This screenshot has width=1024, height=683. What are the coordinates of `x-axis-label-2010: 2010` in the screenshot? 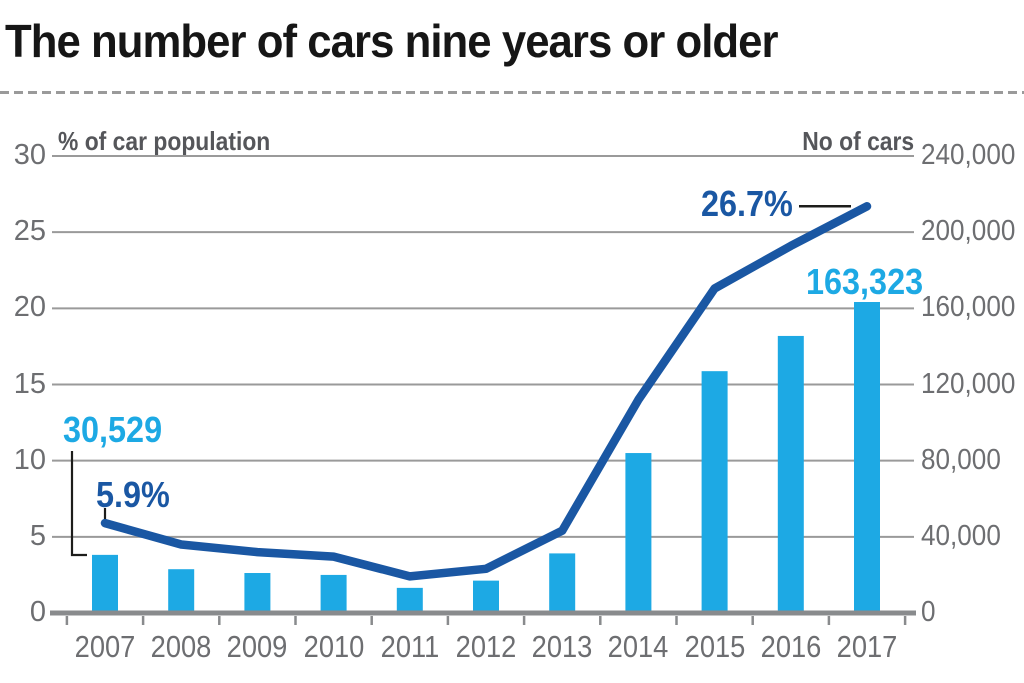 It's located at (333, 646).